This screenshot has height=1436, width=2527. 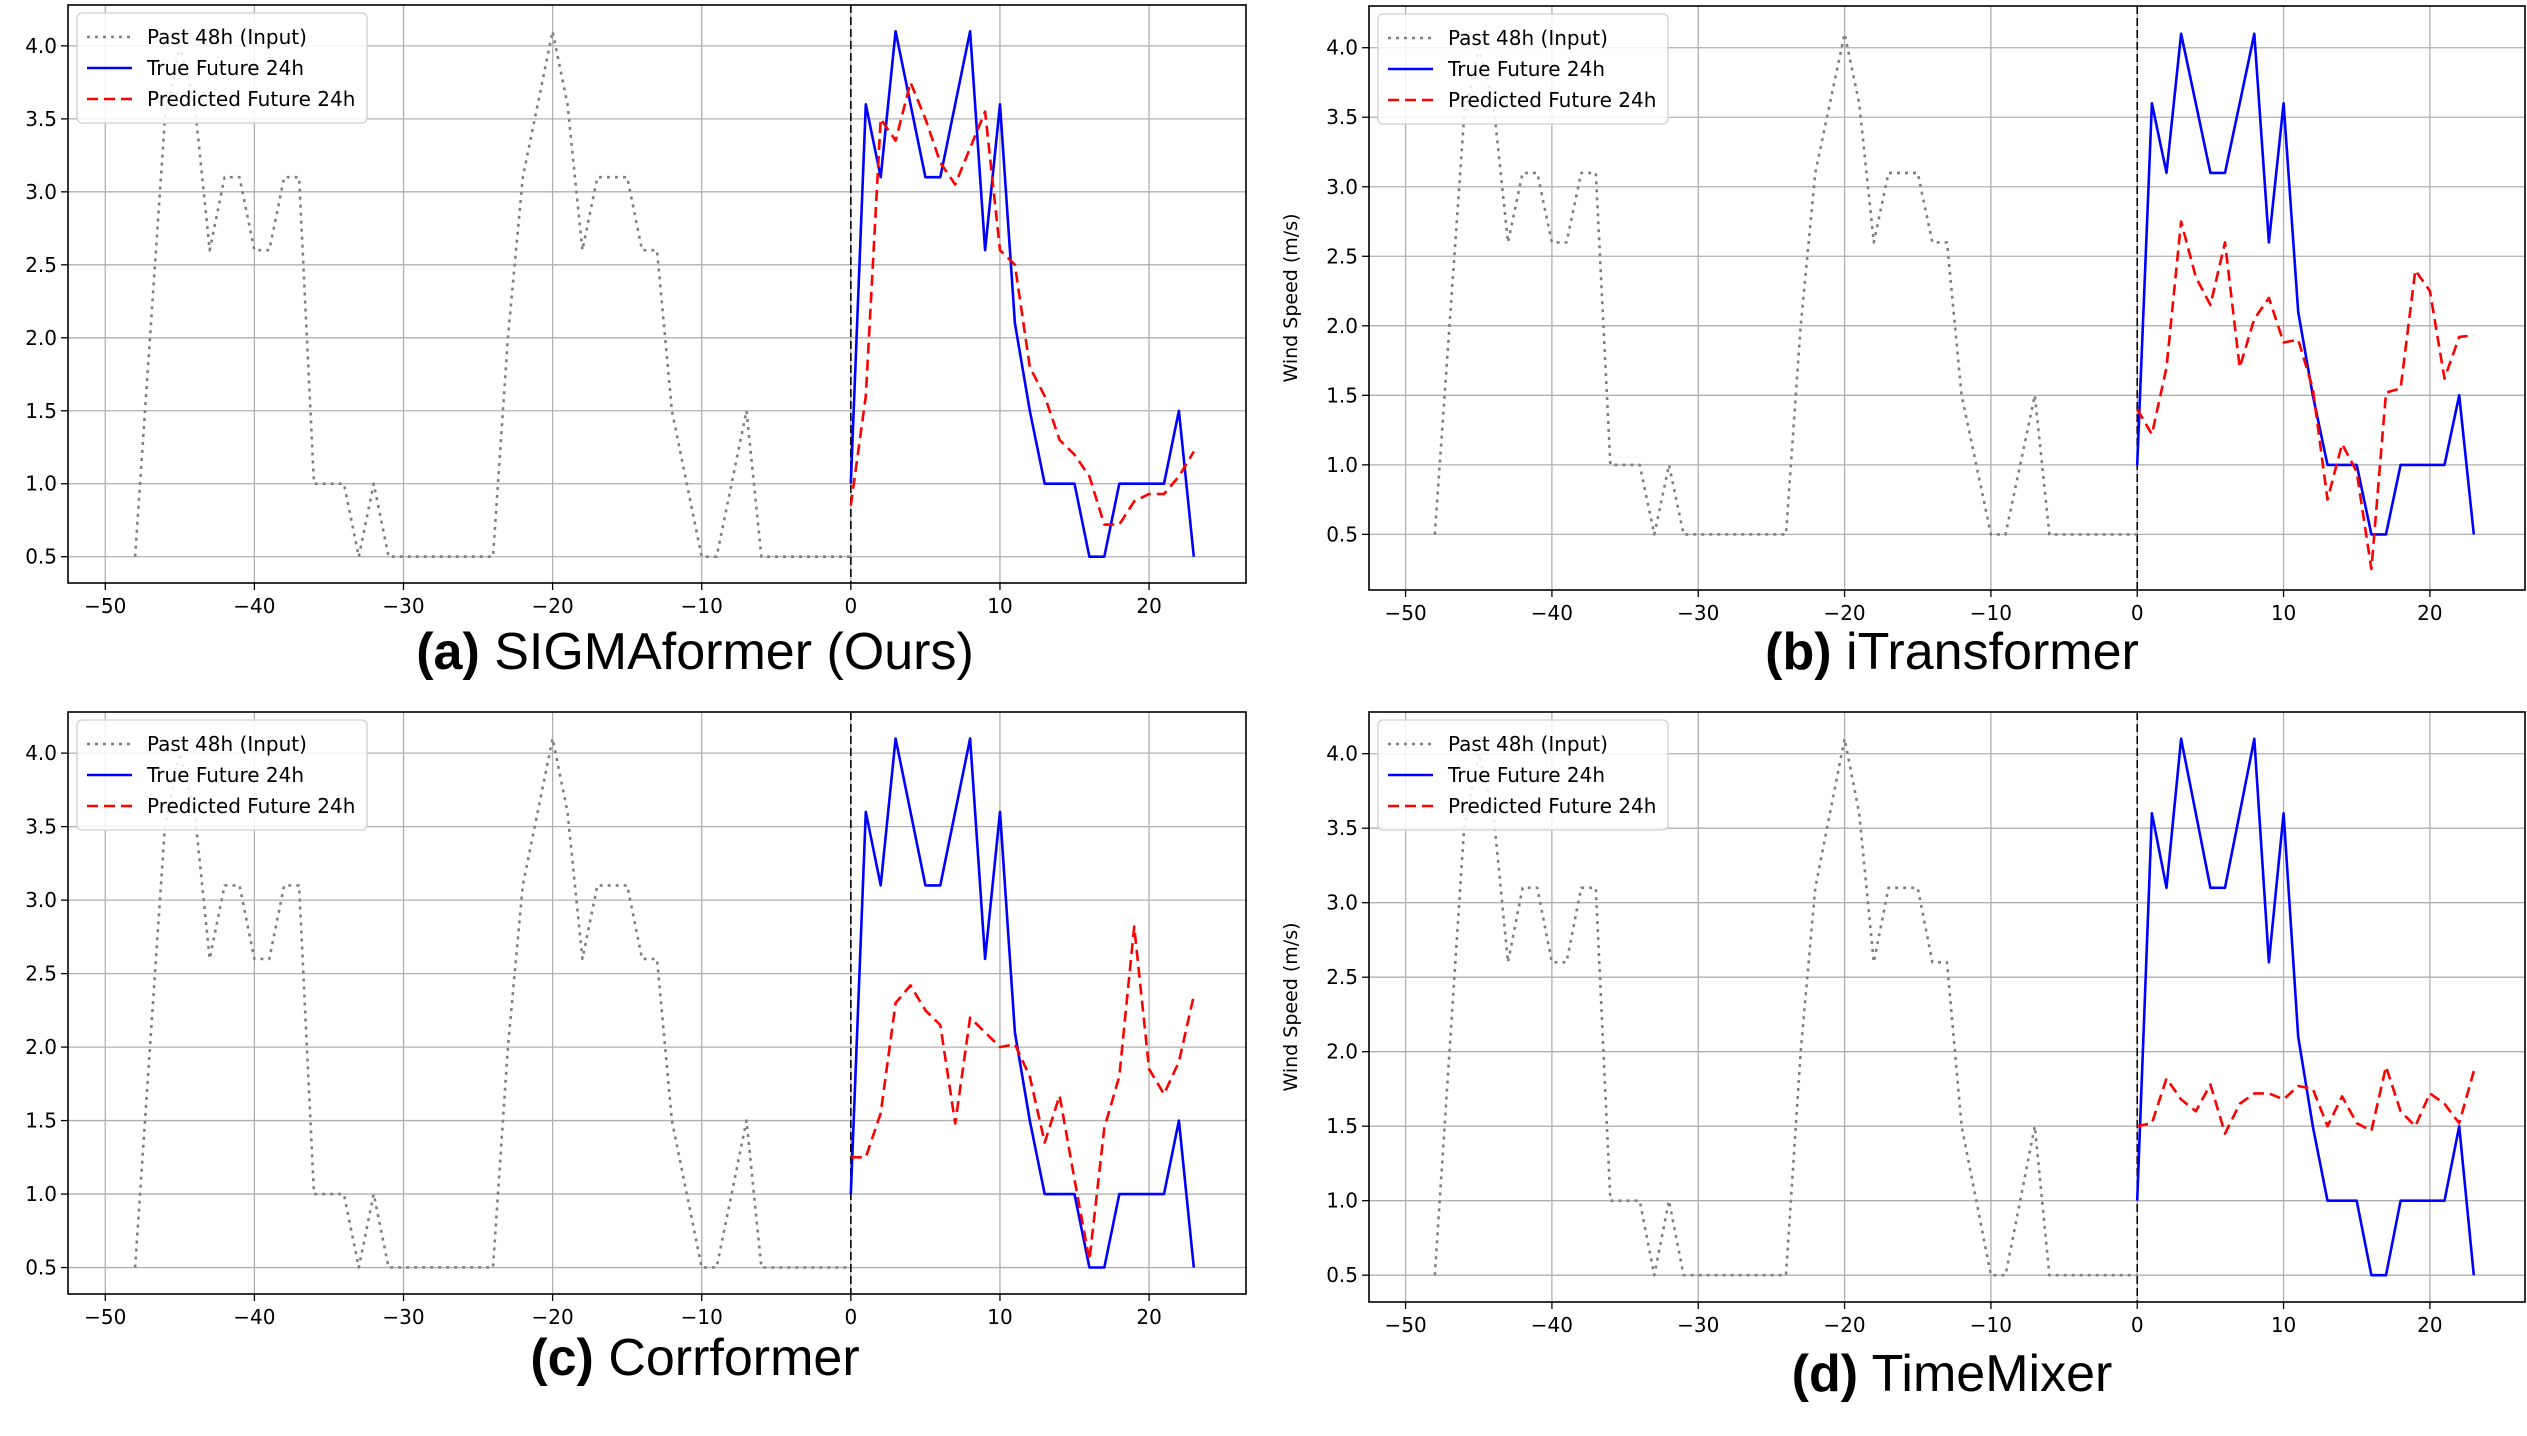 I want to click on chart-c-caption-letter: (c), so click(x=562, y=1358).